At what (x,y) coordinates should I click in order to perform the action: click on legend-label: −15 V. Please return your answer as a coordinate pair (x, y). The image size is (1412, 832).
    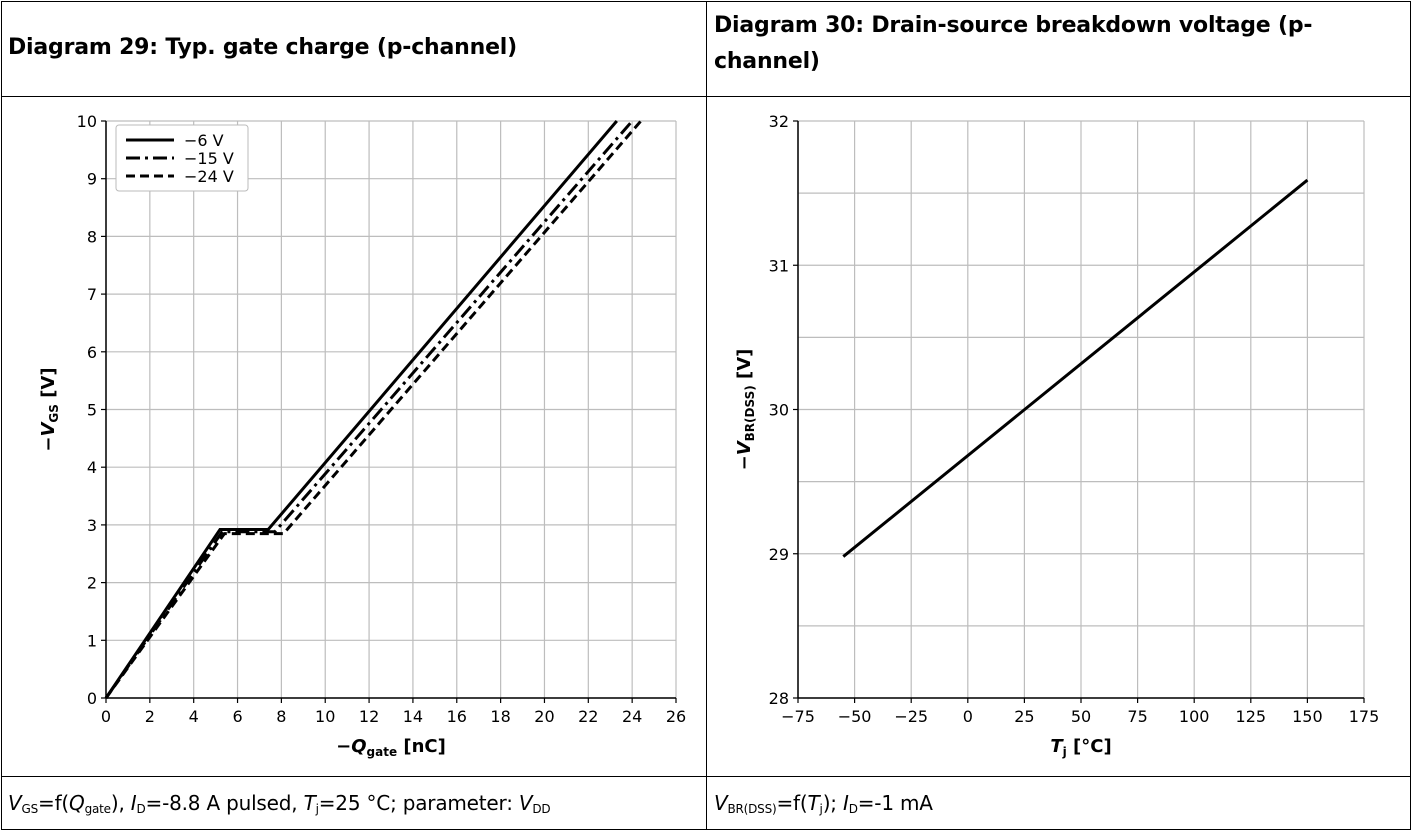
    Looking at the image, I should click on (209, 158).